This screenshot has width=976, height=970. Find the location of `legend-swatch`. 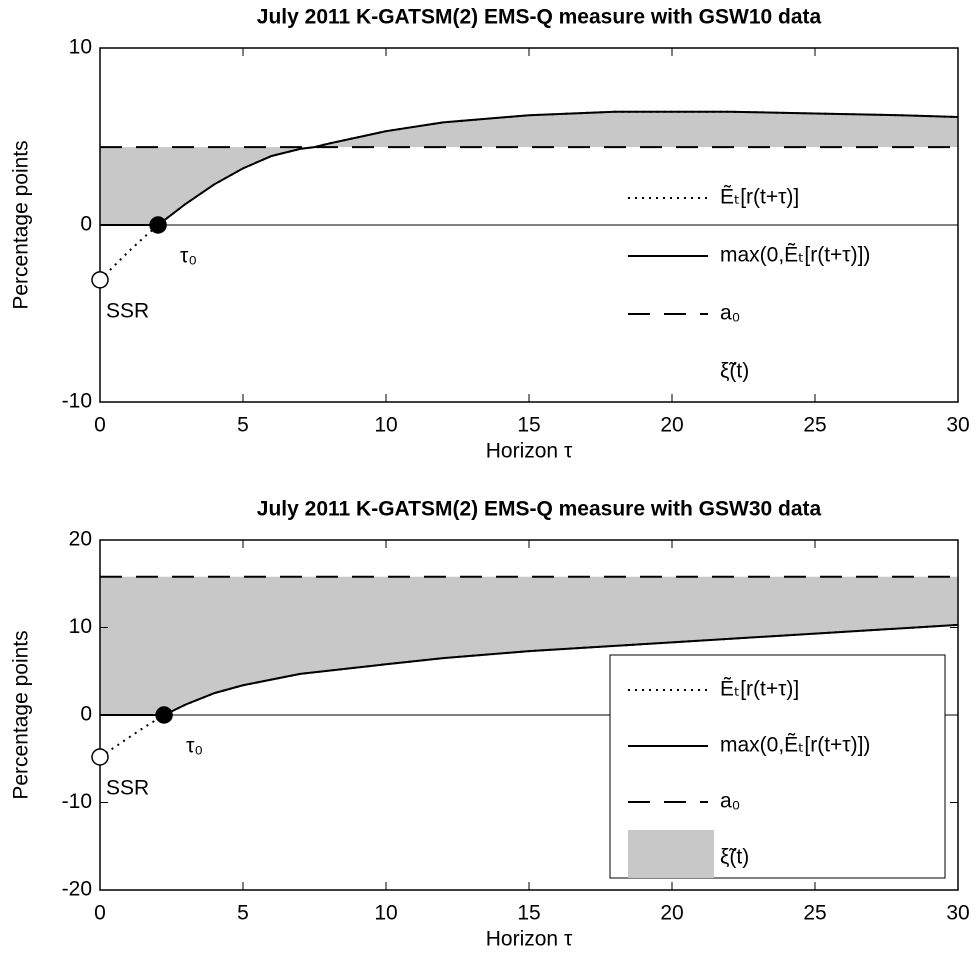

legend-swatch is located at coordinates (671, 854).